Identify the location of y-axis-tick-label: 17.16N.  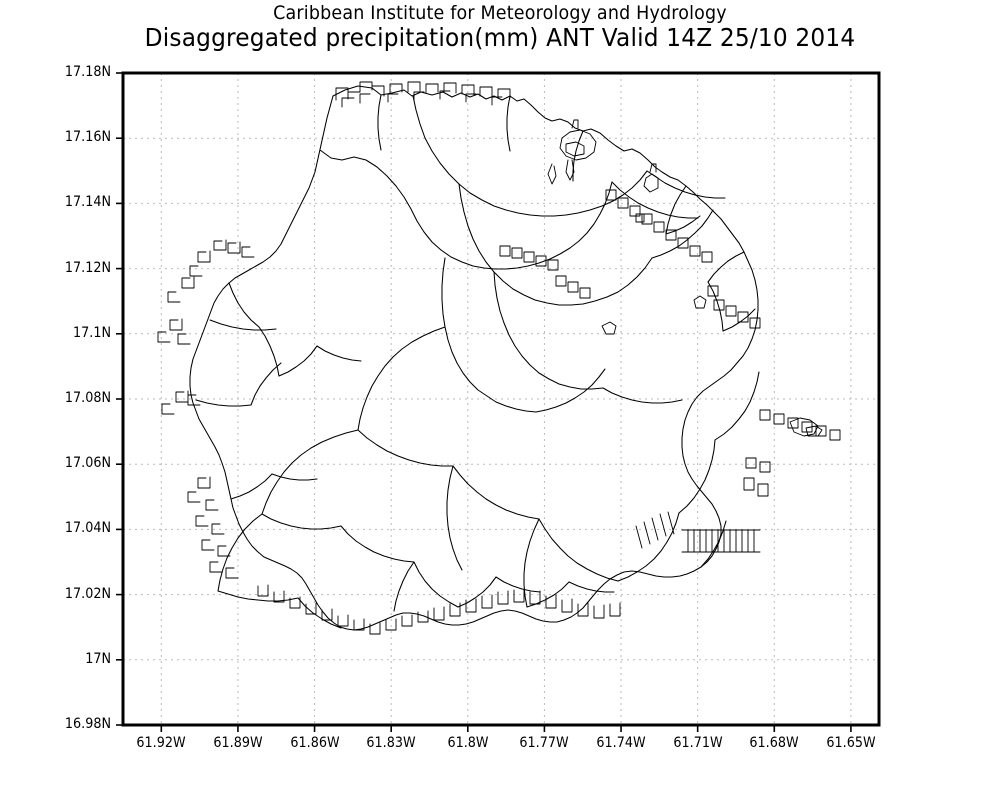
(87, 137).